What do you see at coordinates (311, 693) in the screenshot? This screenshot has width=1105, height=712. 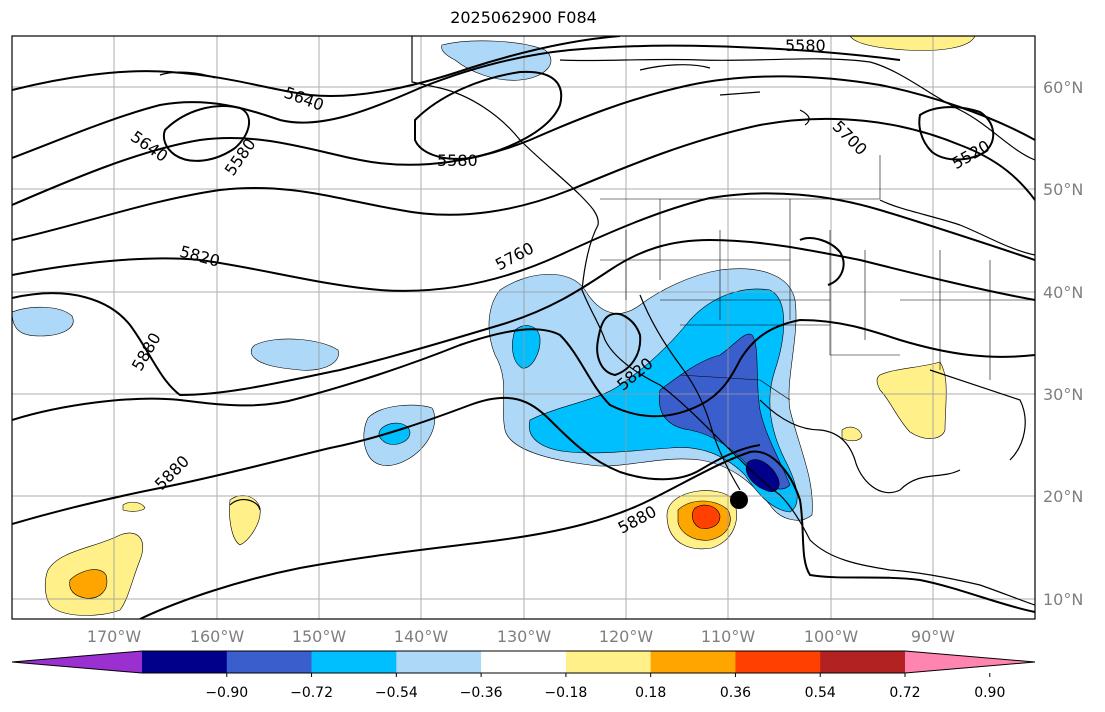 I see `colorbar-tick-label: −0.72` at bounding box center [311, 693].